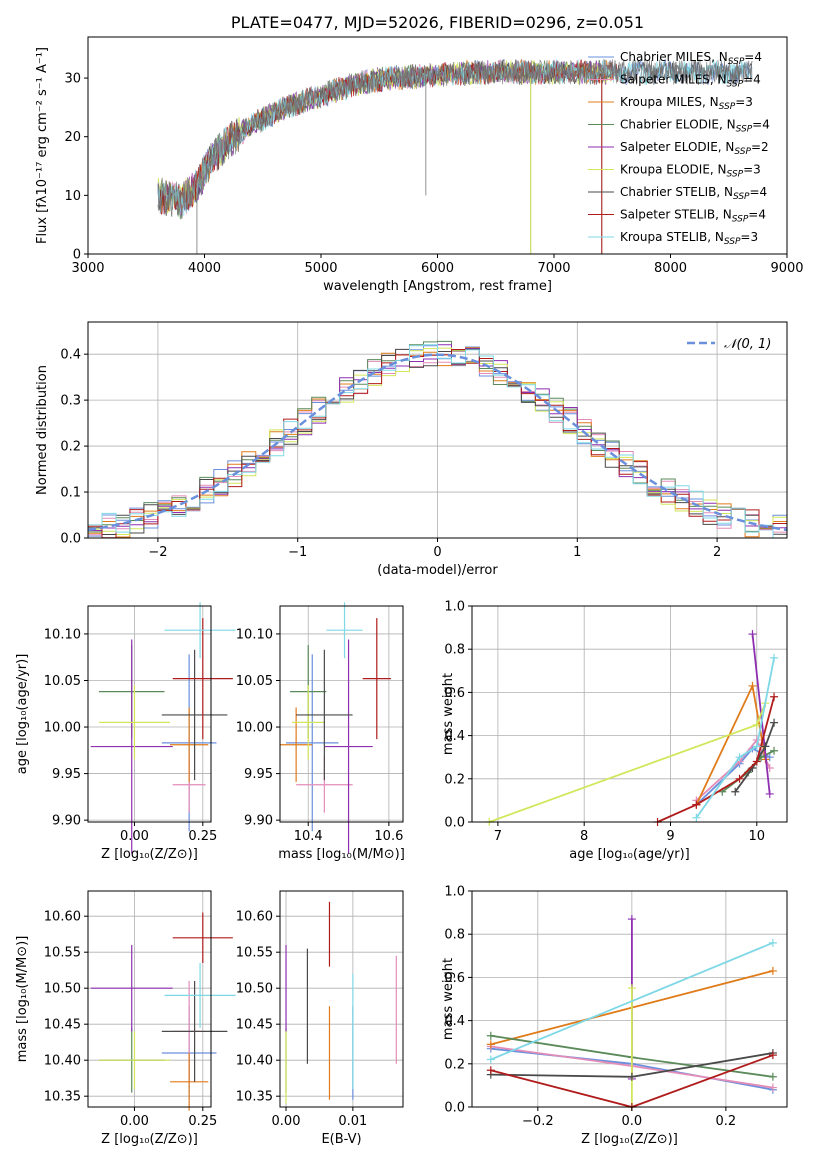 Image resolution: width=819 pixels, height=1170 pixels. I want to click on gaussian-curve, so click(437, 442).